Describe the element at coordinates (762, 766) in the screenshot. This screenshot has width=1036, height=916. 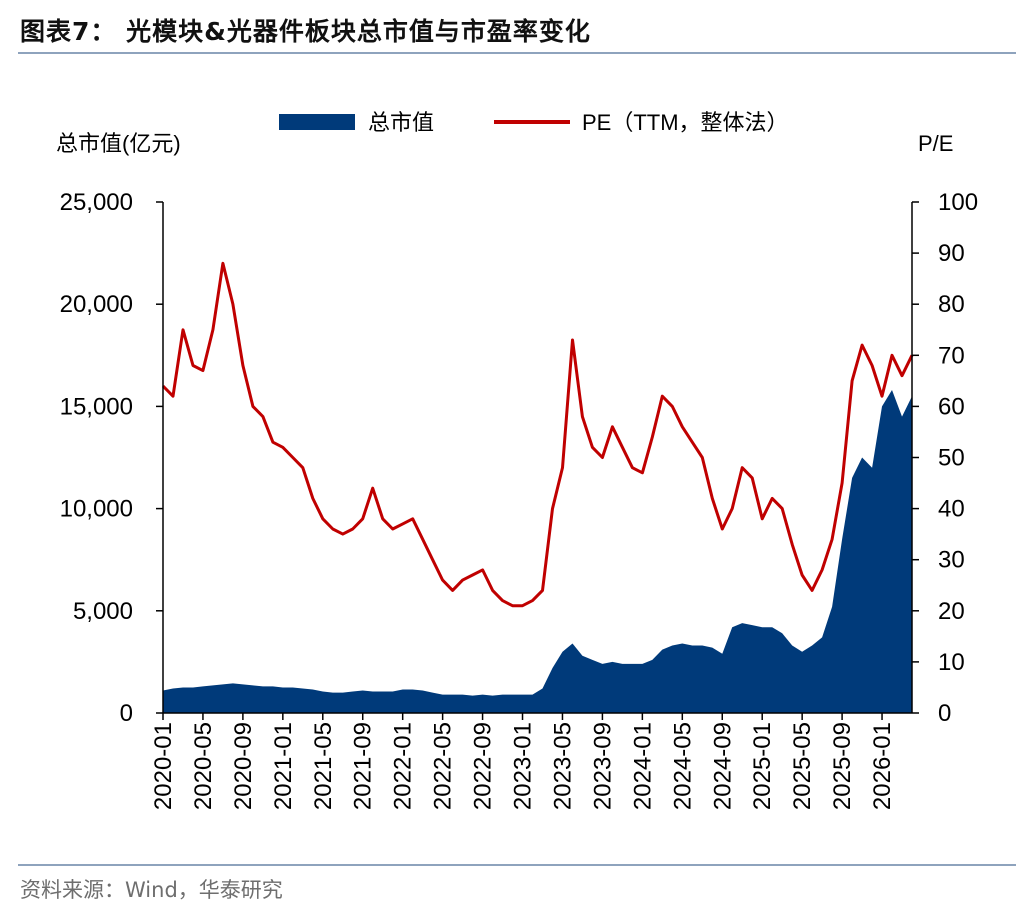
I see `x-tick-label: 2025-01` at that location.